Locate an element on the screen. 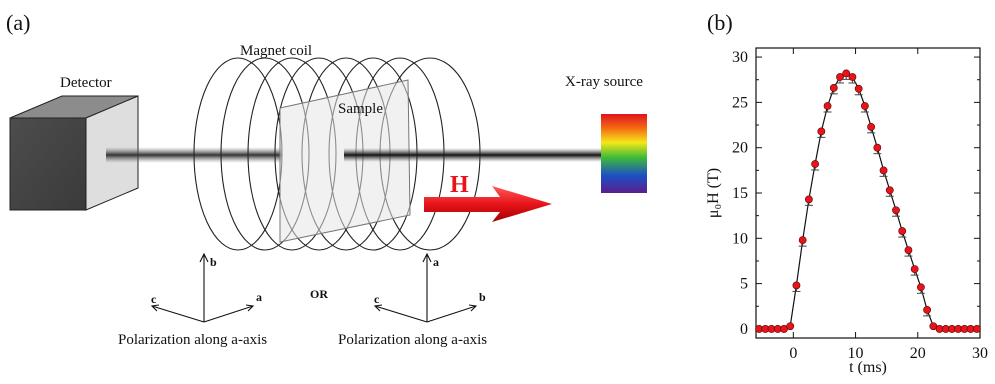  beam-right is located at coordinates (473, 155).